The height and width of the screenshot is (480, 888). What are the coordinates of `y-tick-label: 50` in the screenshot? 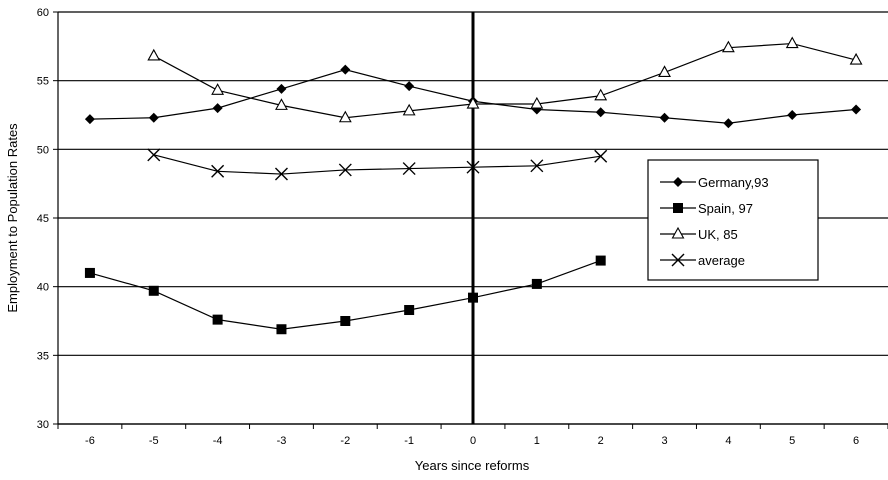 It's located at (43, 150).